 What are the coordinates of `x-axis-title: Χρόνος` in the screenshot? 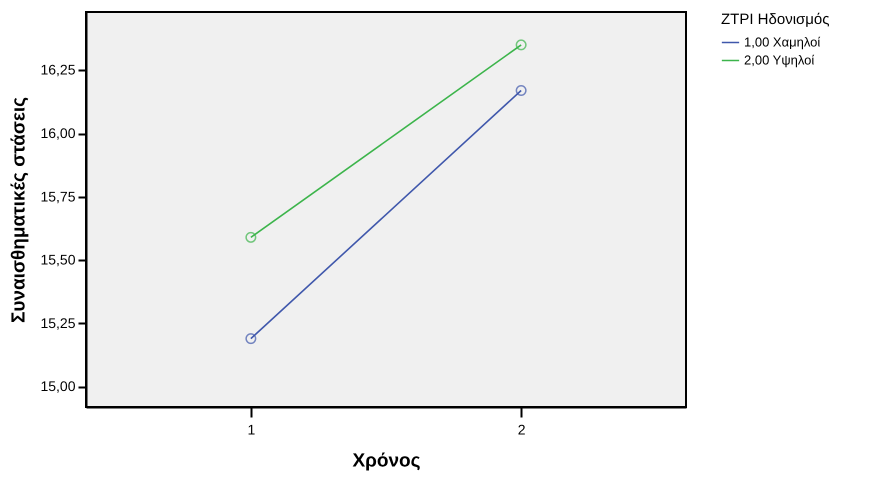 It's located at (386, 461).